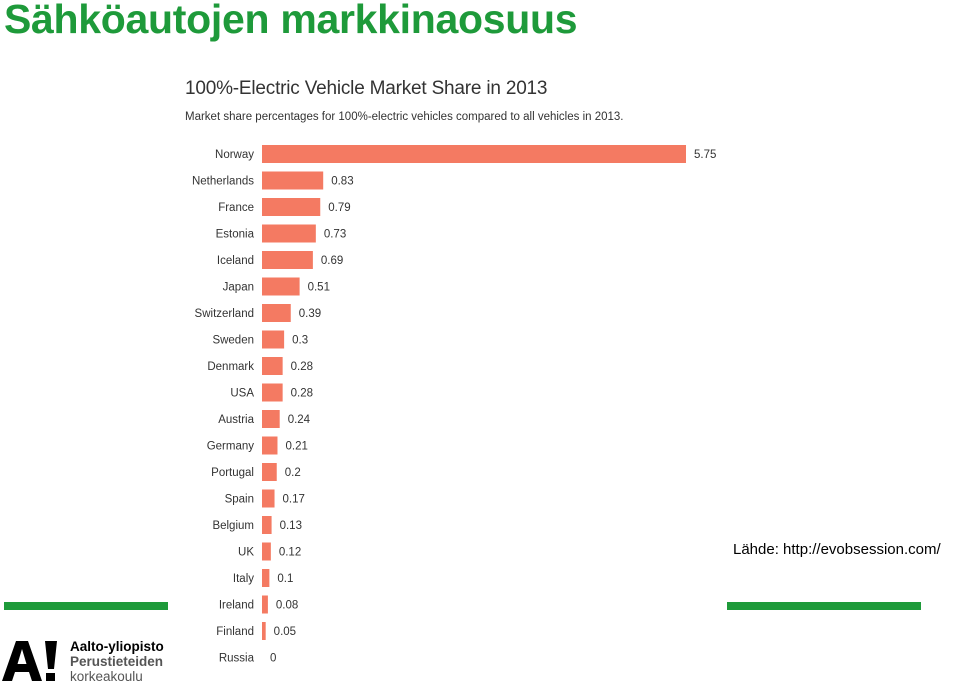 The height and width of the screenshot is (685, 959). Describe the element at coordinates (264, 631) in the screenshot. I see `bar-finland` at that location.